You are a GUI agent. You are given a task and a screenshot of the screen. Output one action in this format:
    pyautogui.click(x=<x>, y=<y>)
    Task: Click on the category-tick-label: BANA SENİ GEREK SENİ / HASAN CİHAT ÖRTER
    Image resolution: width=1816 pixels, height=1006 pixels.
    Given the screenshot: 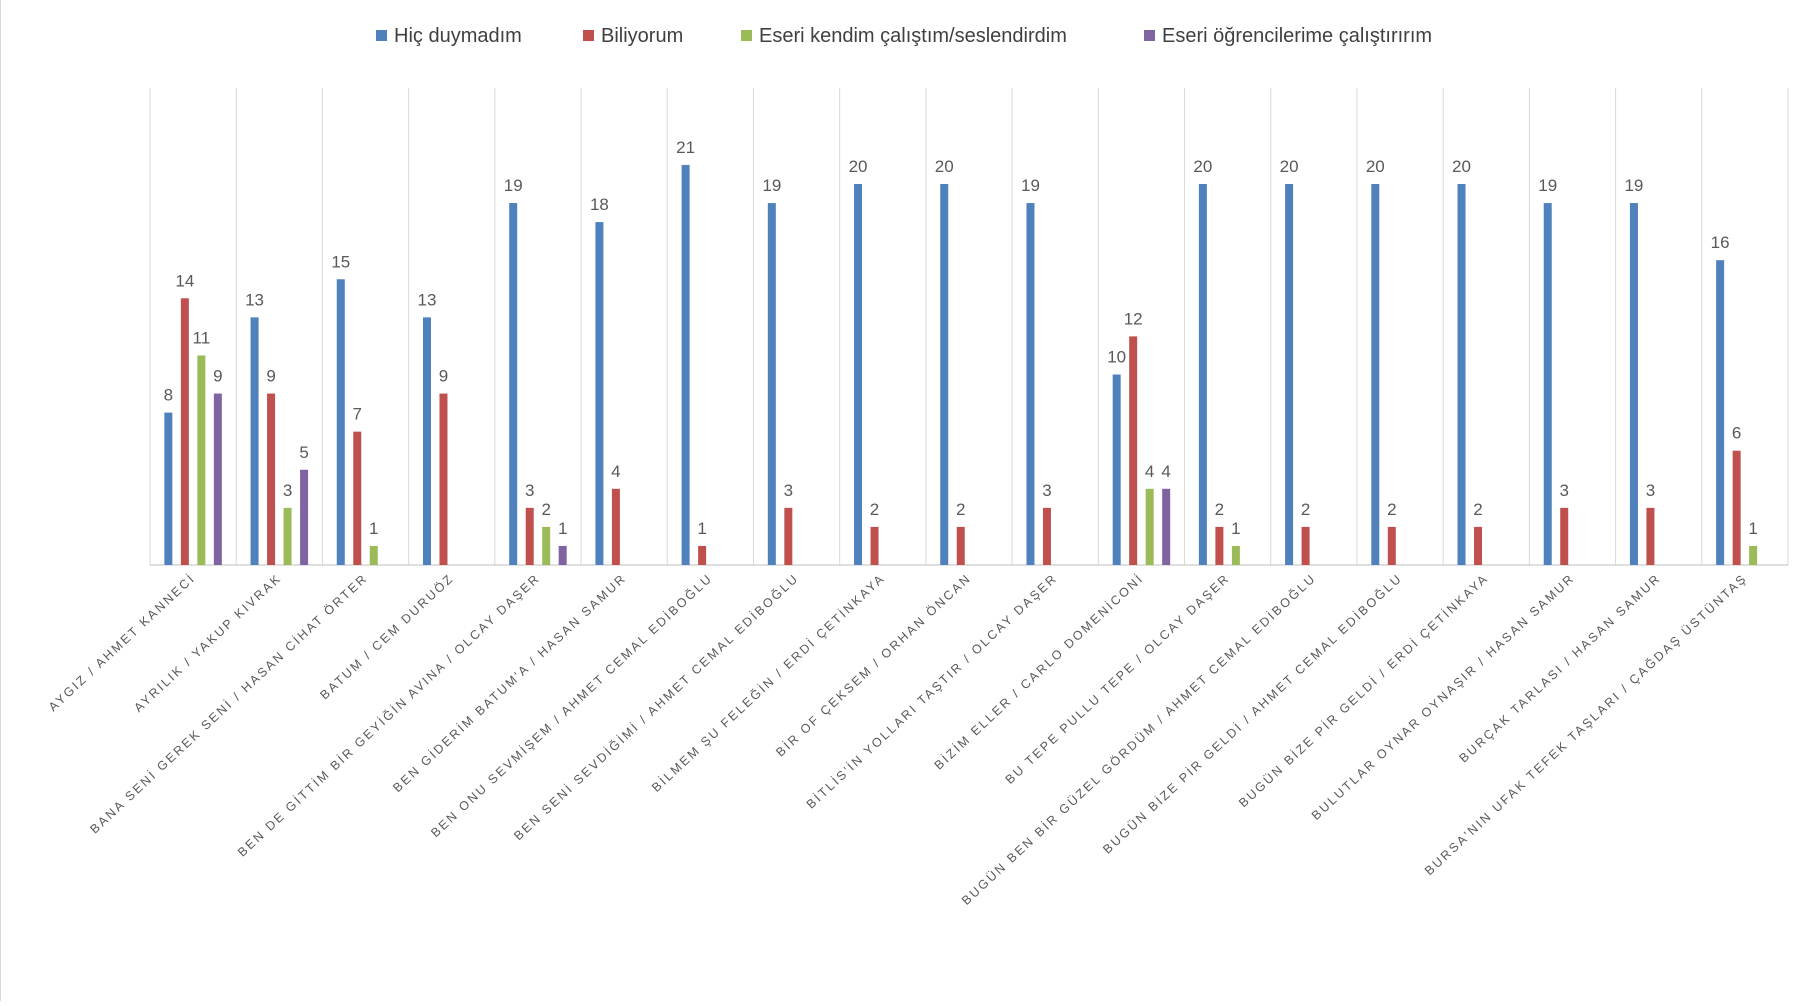 What is the action you would take?
    pyautogui.click(x=228, y=703)
    